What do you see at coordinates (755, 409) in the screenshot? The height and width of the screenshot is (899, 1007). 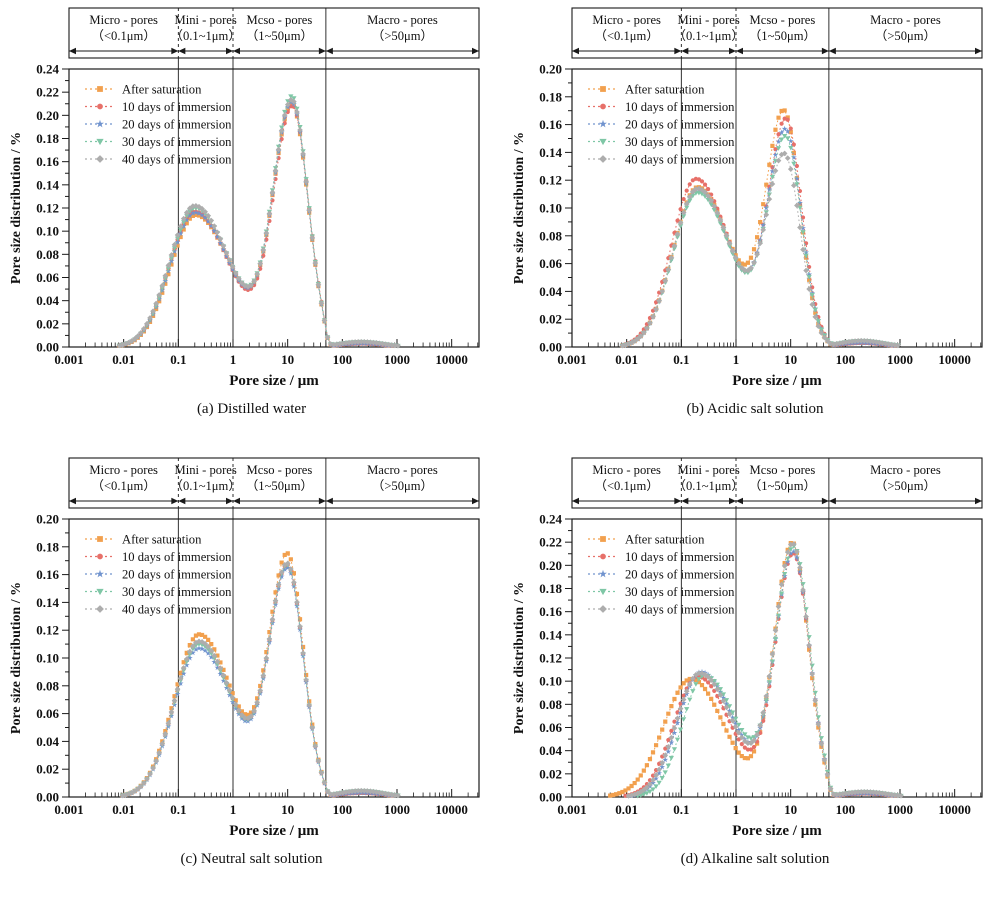 I see `panel-caption: (b) Acidic salt solution` at bounding box center [755, 409].